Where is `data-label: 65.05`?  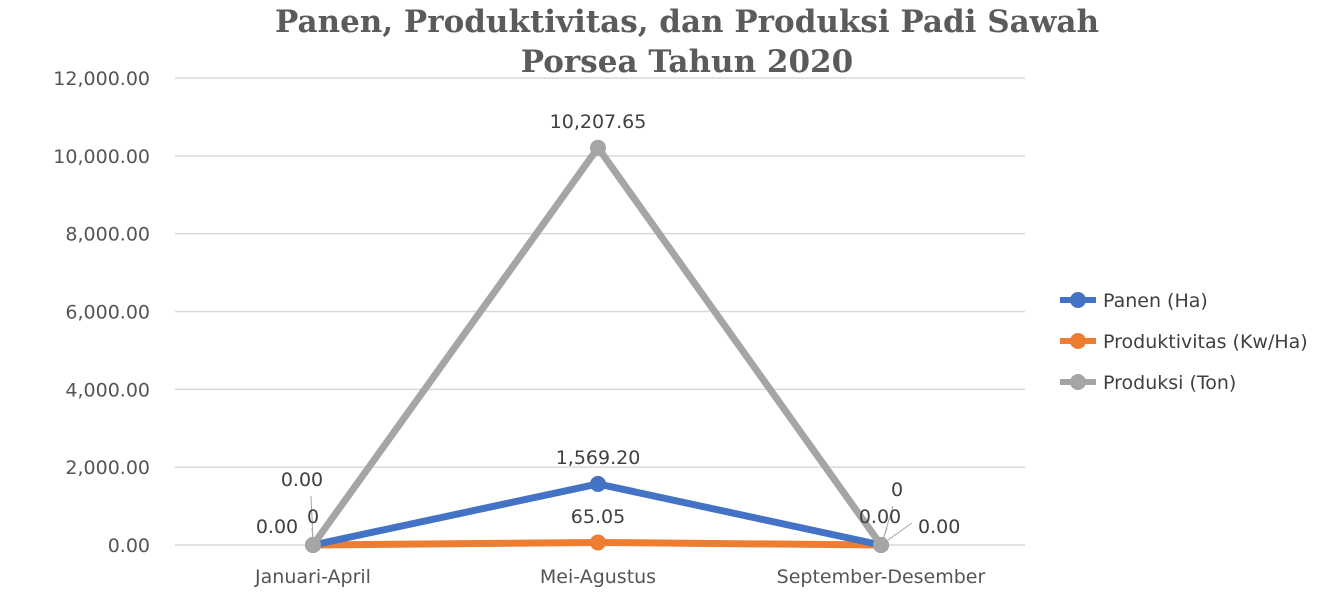
data-label: 65.05 is located at coordinates (598, 517).